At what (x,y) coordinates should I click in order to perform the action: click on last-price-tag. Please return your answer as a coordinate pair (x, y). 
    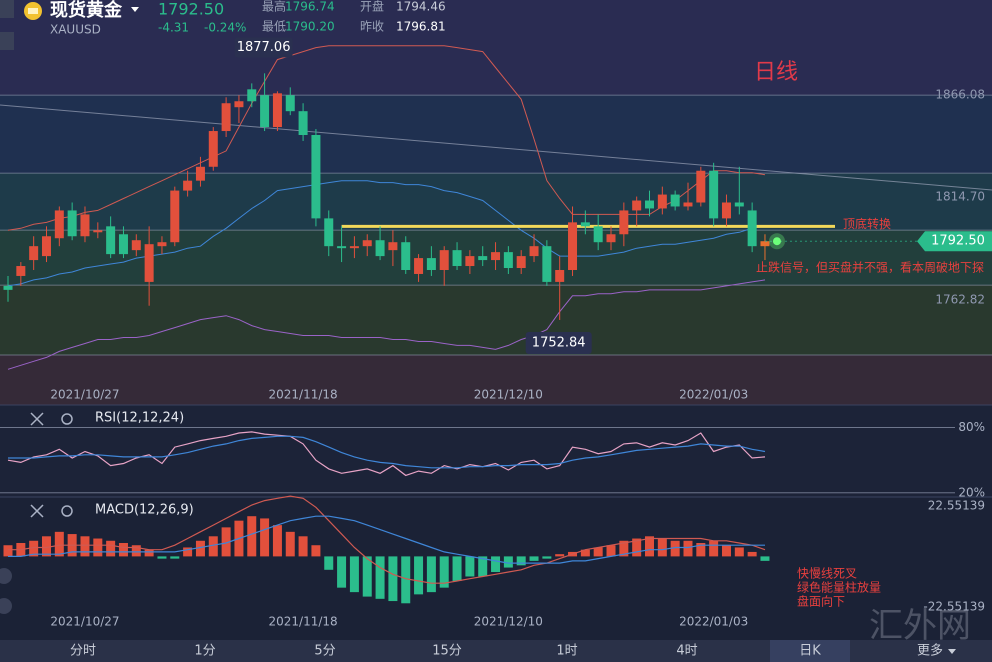
    Looking at the image, I should click on (954, 241).